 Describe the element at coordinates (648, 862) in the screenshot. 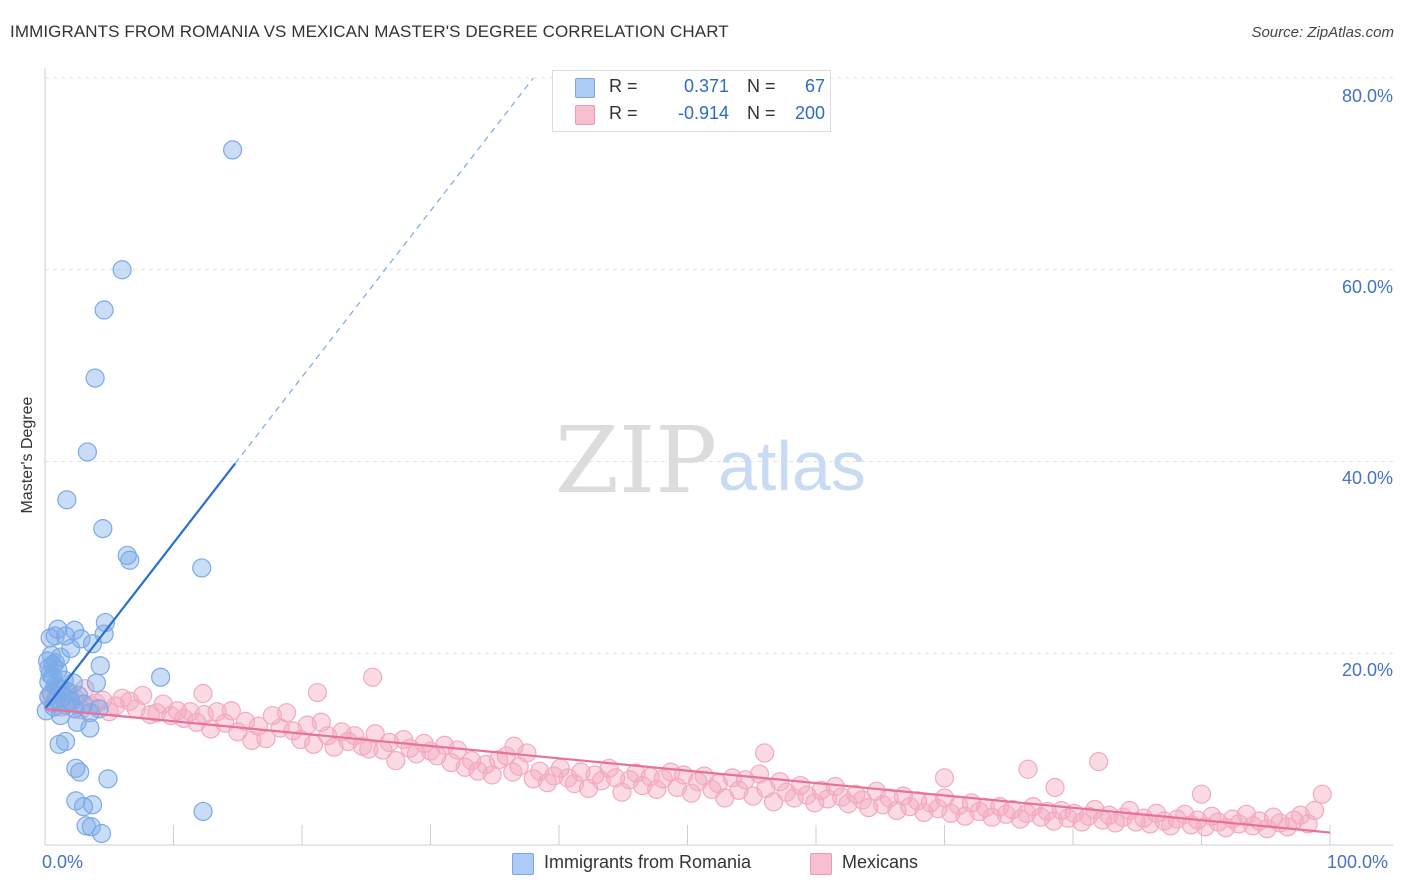

I see `legend-label-romania: Immigrants from Romania` at that location.